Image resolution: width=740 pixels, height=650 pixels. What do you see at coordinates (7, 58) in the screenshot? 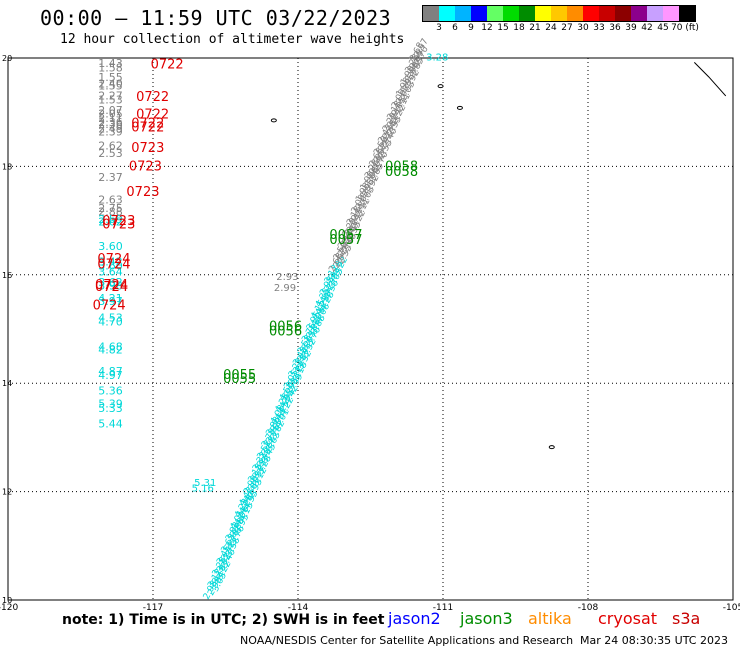
I see `lat-tick-label: 20` at bounding box center [7, 58].